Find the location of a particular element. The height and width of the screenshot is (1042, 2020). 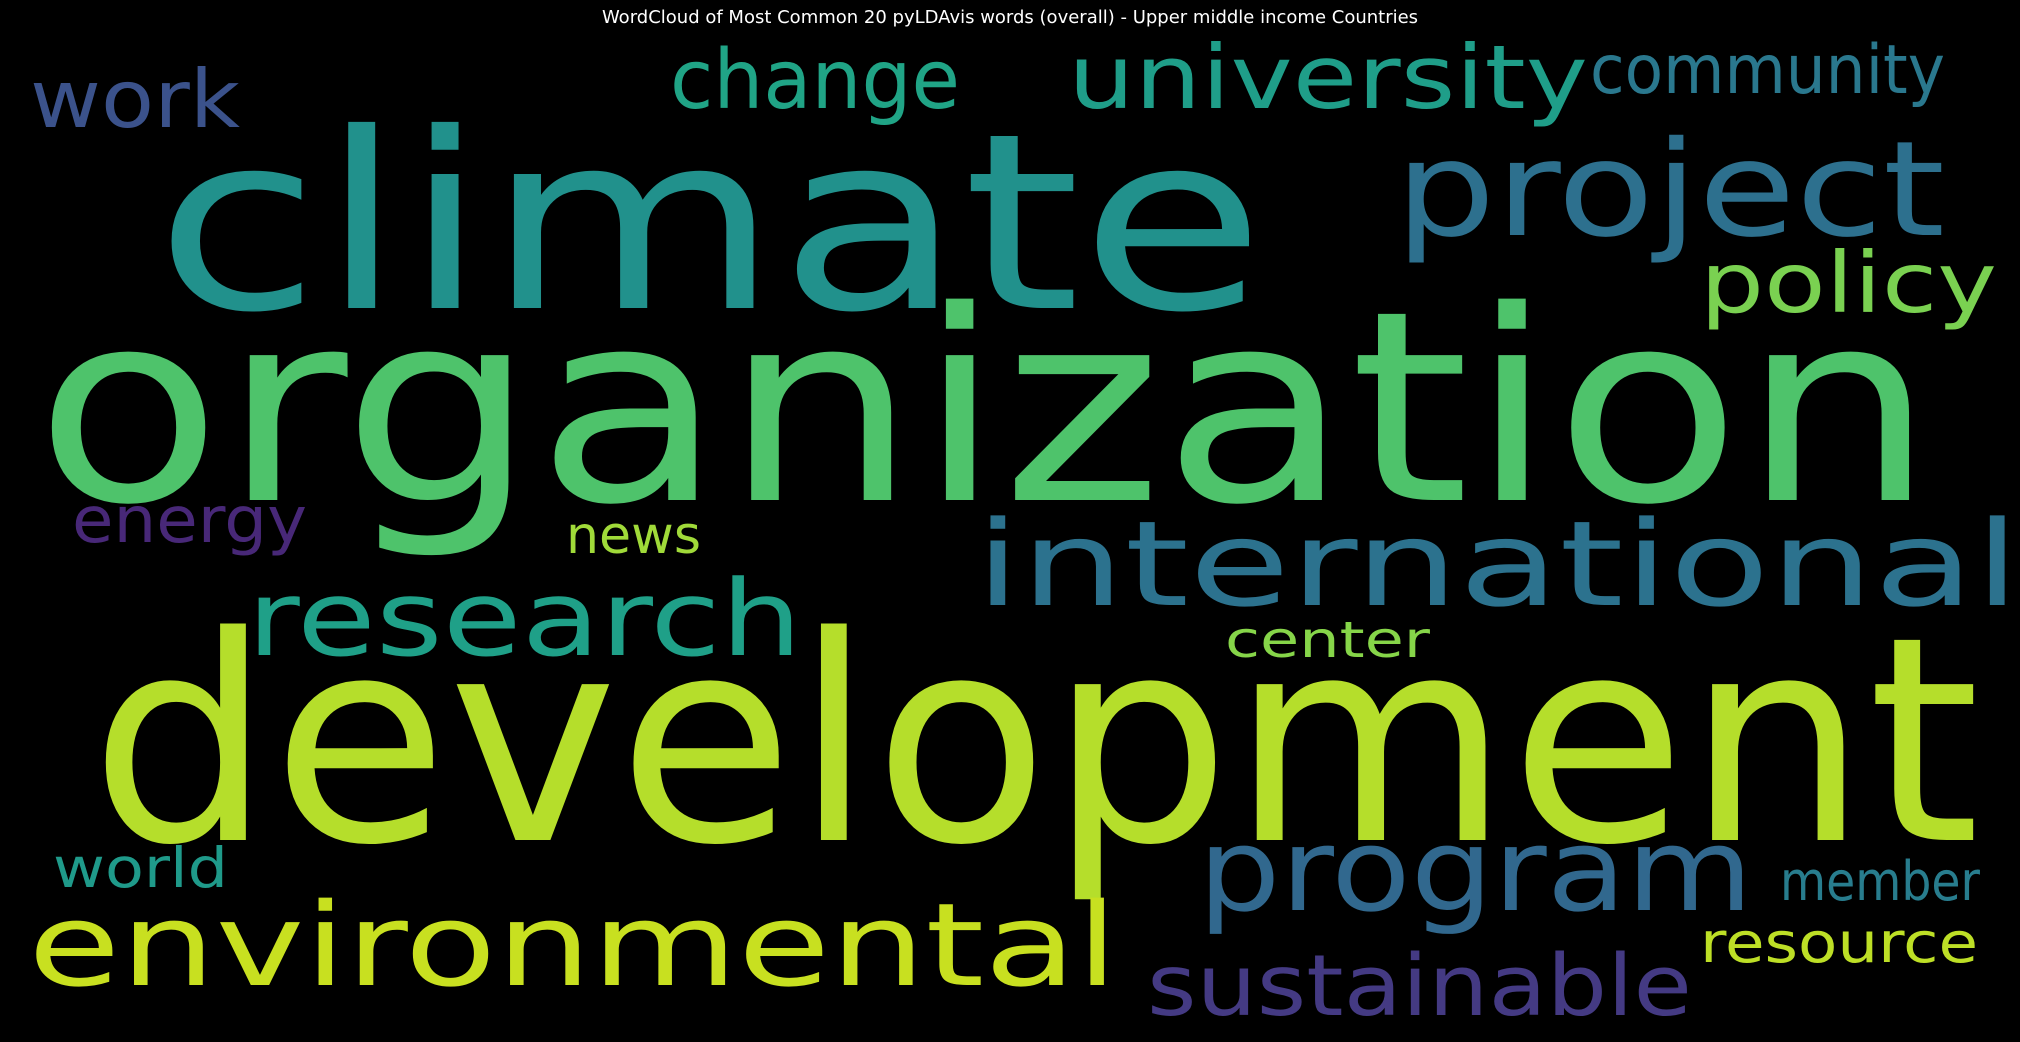

word-international: international is located at coordinates (1497, 564).